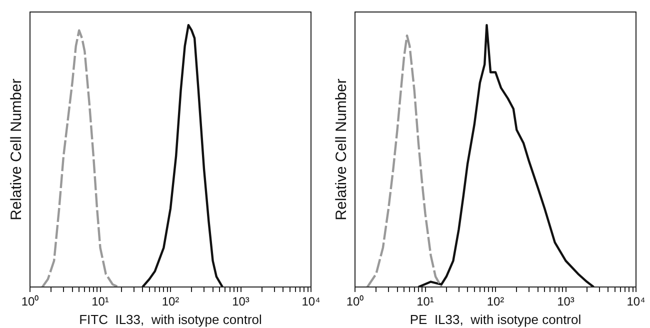 Image resolution: width=650 pixels, height=328 pixels. What do you see at coordinates (170, 319) in the screenshot?
I see `x-axis-title: FITC IL33, with isotype control` at bounding box center [170, 319].